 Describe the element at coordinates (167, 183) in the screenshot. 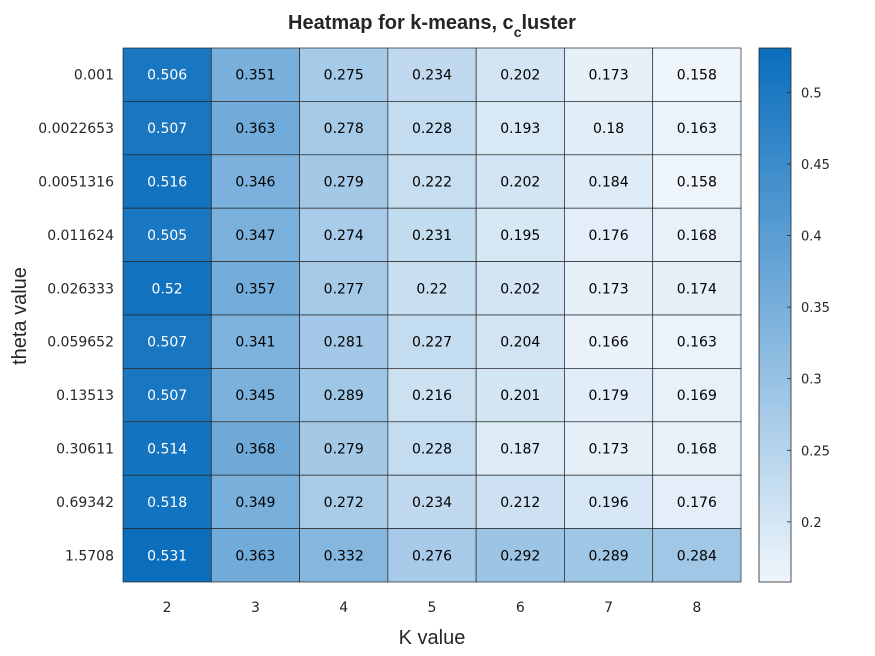

I see `cell-value-label: 0.516` at that location.